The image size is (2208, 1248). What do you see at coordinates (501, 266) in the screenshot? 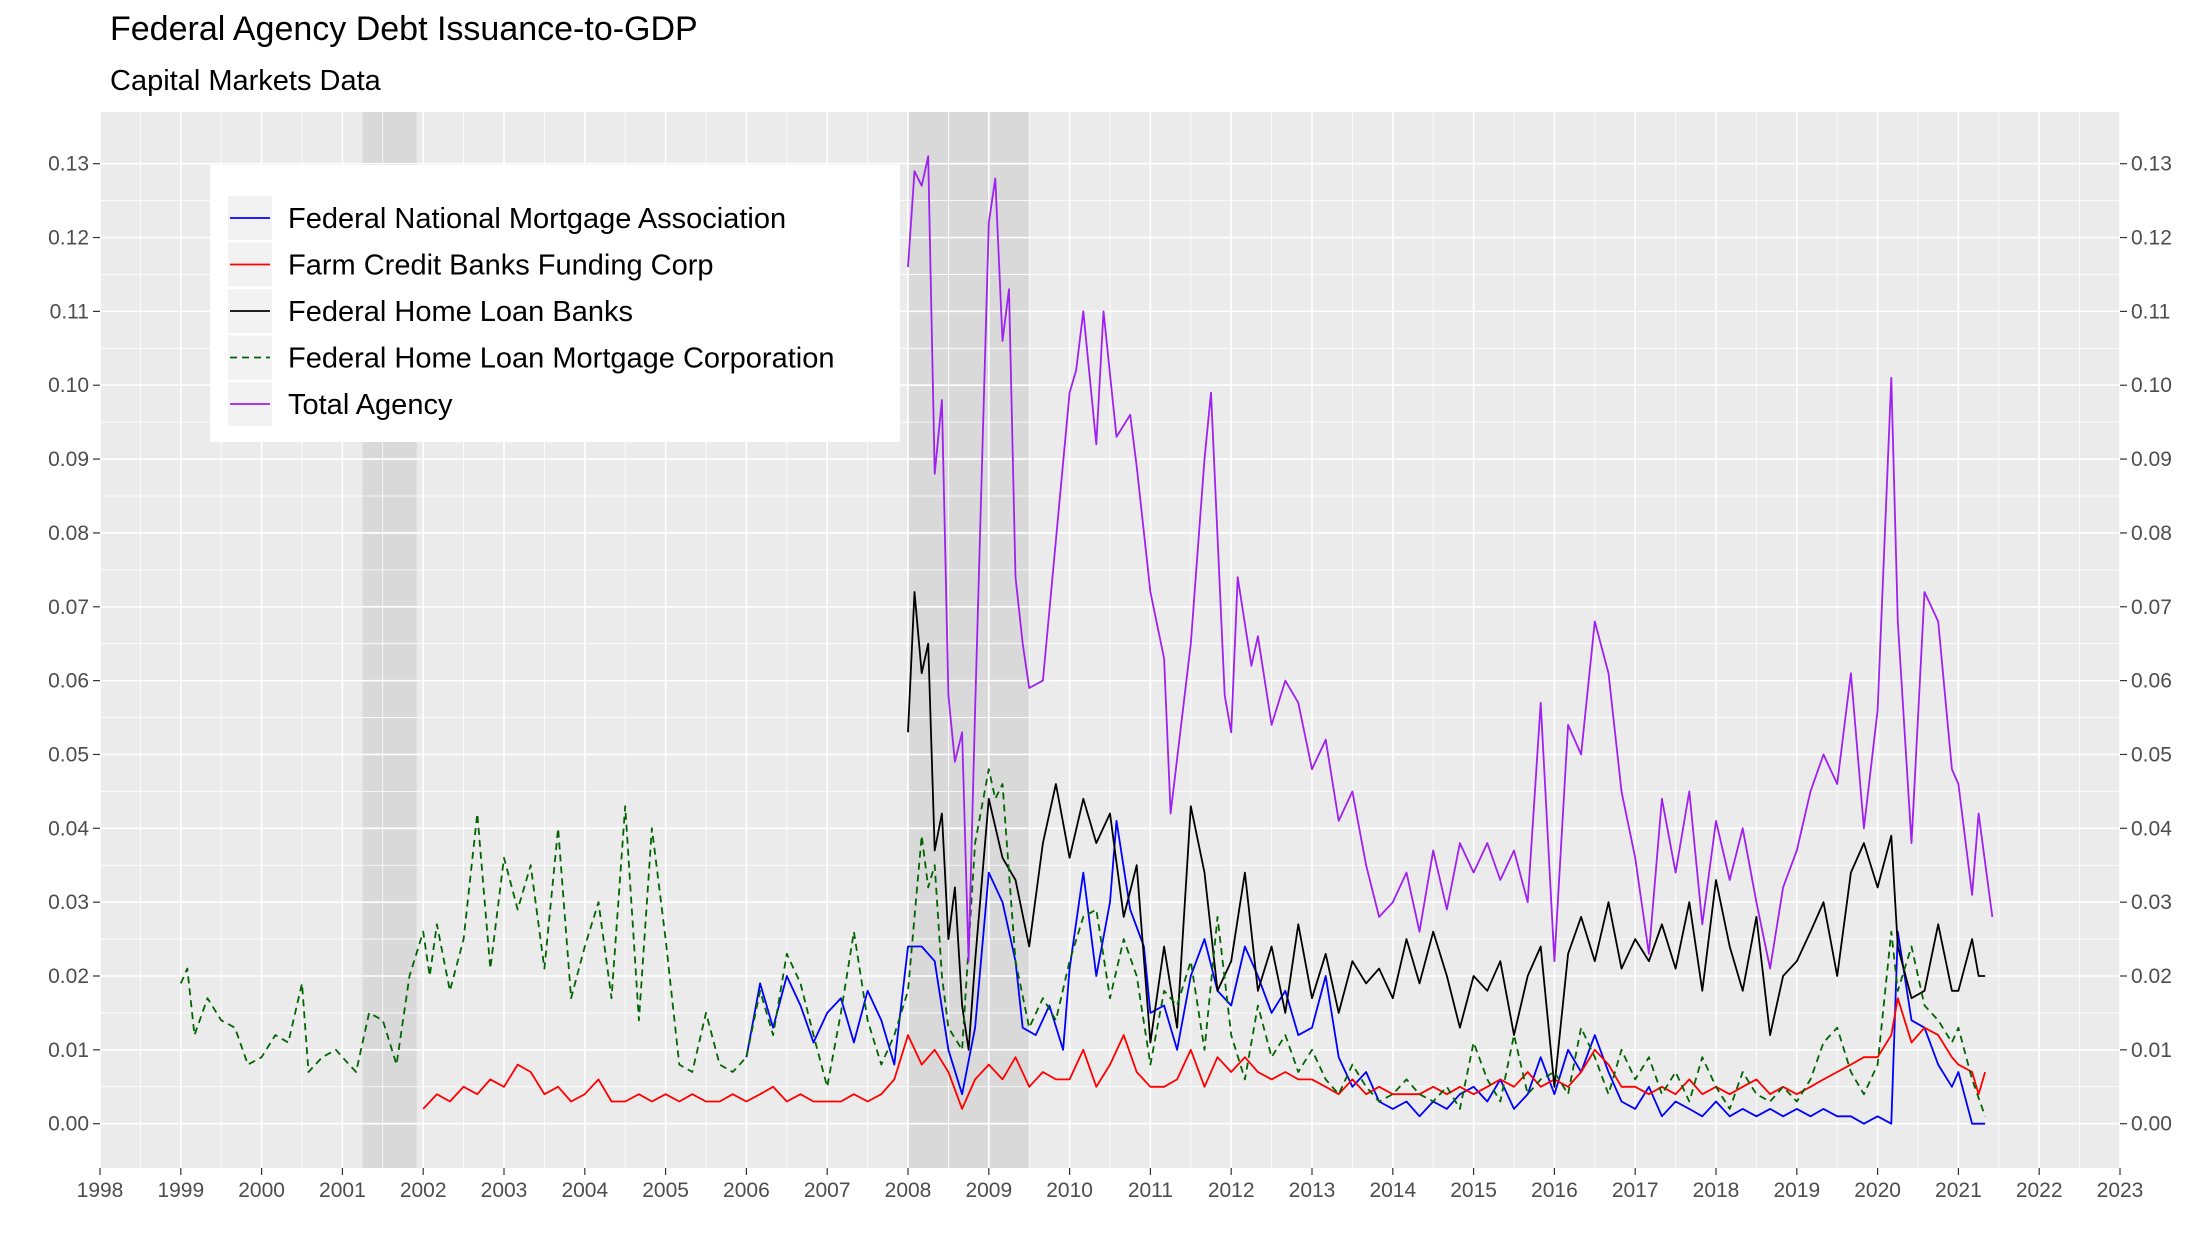
I see `legend-label-1: Farm Credit Banks Funding Corp` at bounding box center [501, 266].